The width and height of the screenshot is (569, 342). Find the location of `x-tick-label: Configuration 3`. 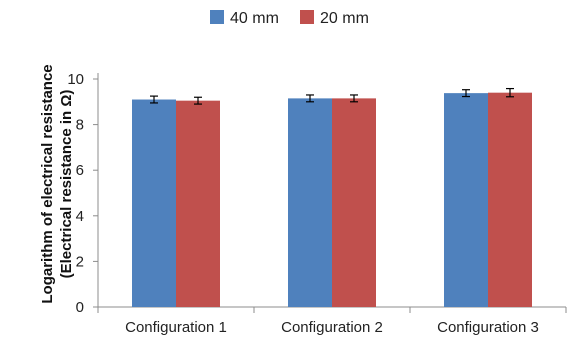

x-tick-label: Configuration 3 is located at coordinates (488, 327).